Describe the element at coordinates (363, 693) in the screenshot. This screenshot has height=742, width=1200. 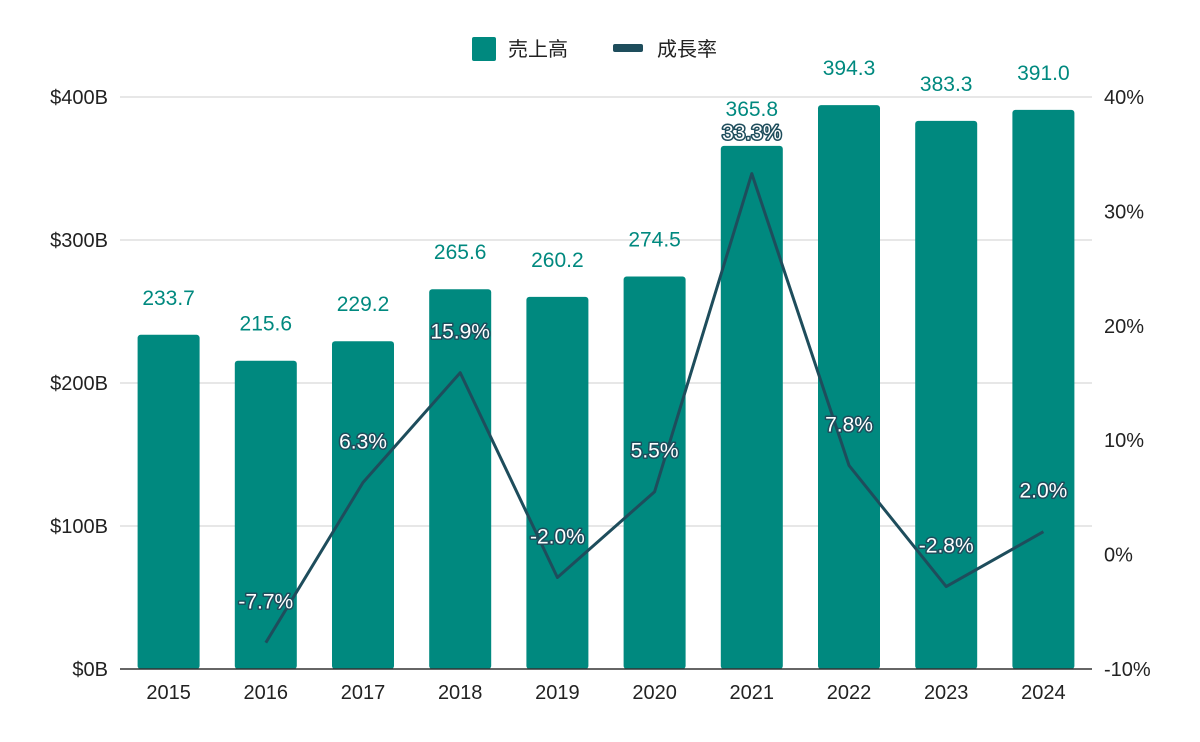
I see `x-tick-label: 2017` at that location.